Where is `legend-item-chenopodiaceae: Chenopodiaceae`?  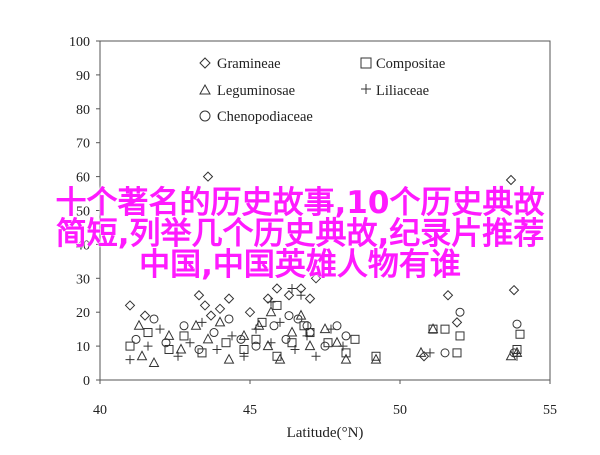 legend-item-chenopodiaceae: Chenopodiaceae is located at coordinates (256, 117).